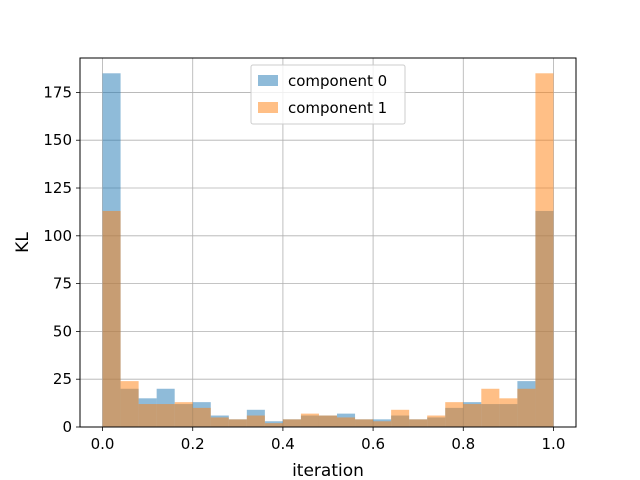 The height and width of the screenshot is (480, 640). What do you see at coordinates (62, 331) in the screenshot?
I see `y-tick-label: 50` at bounding box center [62, 331].